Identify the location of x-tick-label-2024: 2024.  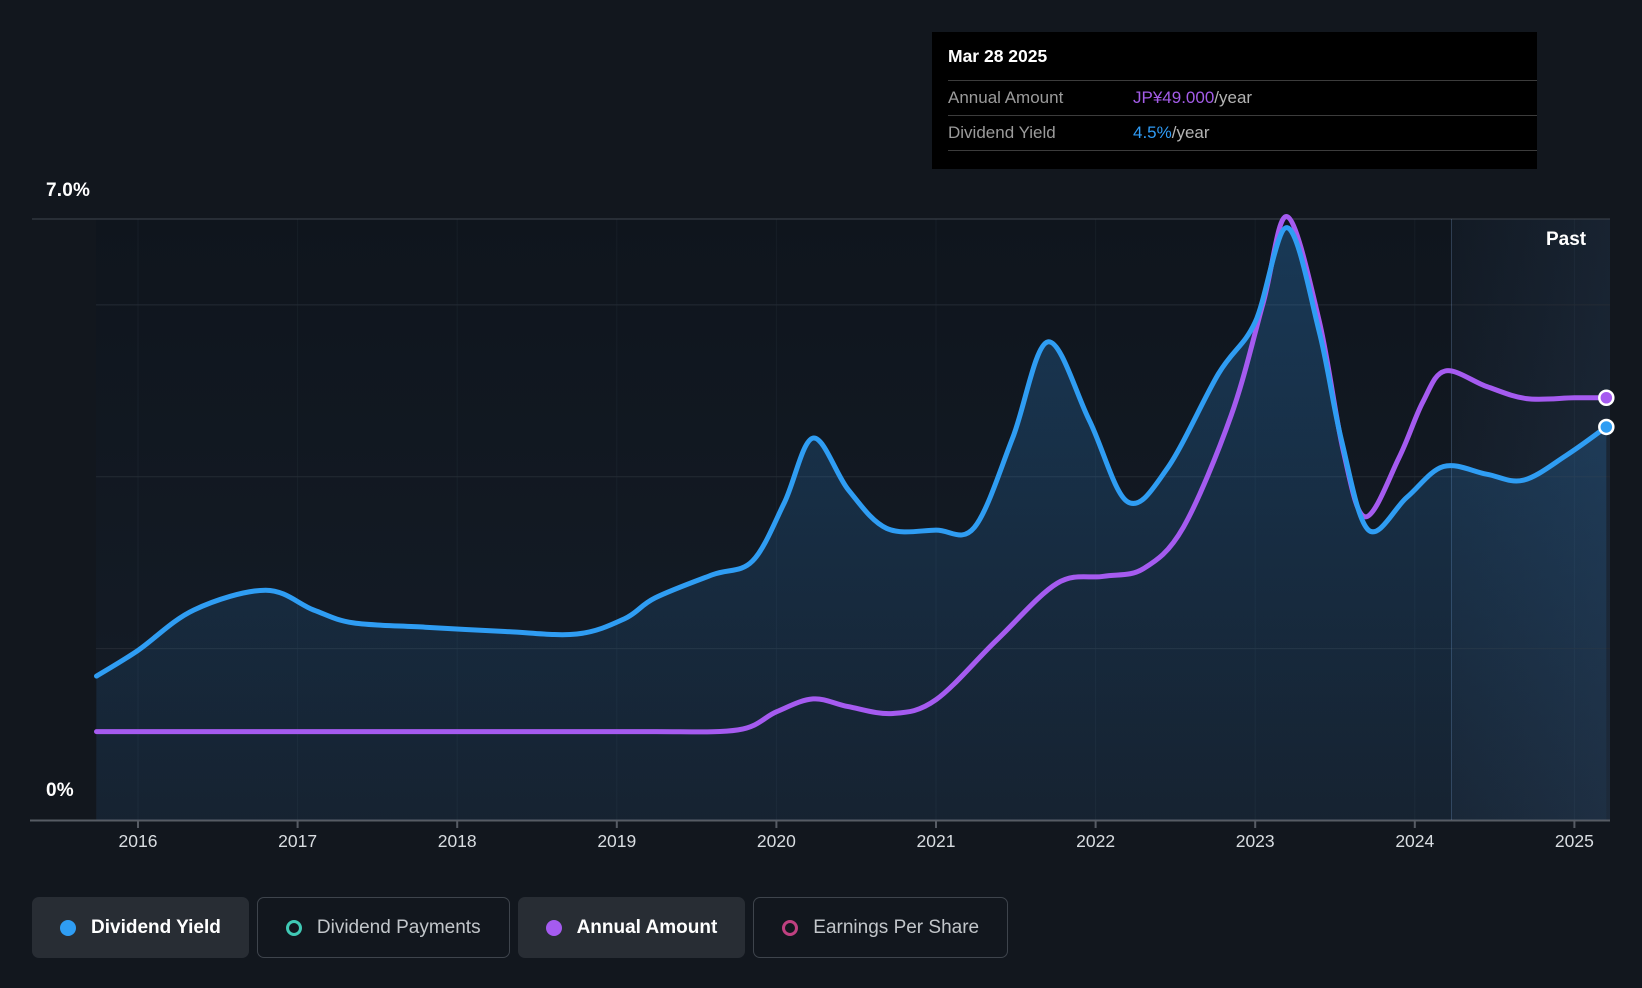
(1415, 841).